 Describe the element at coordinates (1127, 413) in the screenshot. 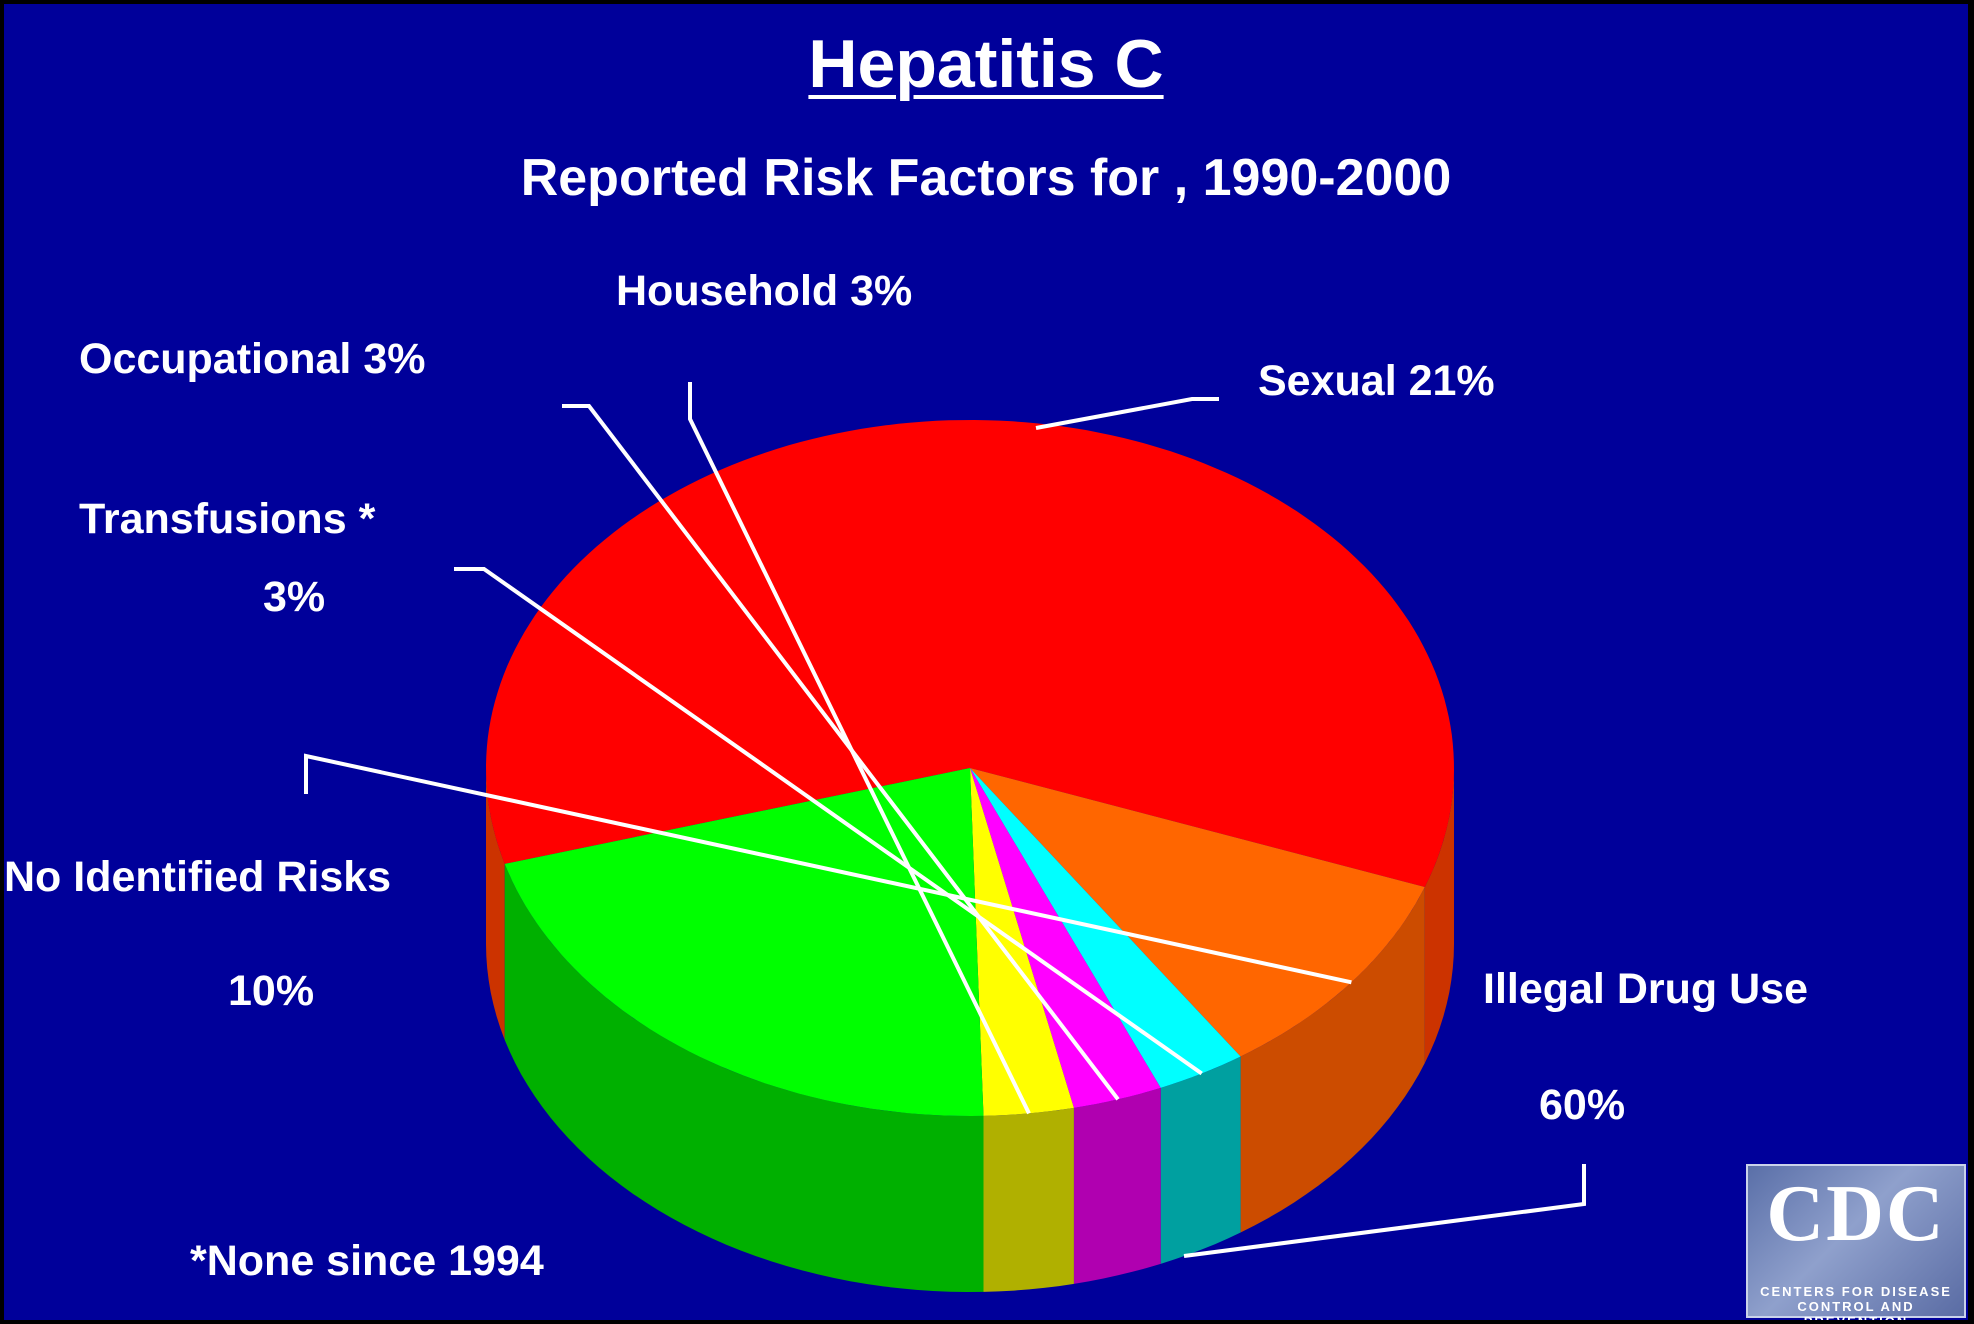

I see `leader-line-sexual` at that location.